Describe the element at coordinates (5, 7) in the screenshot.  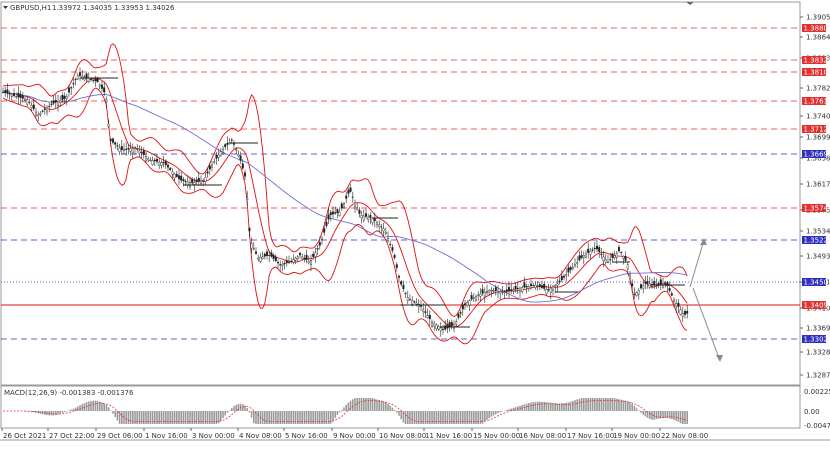
I see `collapse-arrow-icon` at that location.